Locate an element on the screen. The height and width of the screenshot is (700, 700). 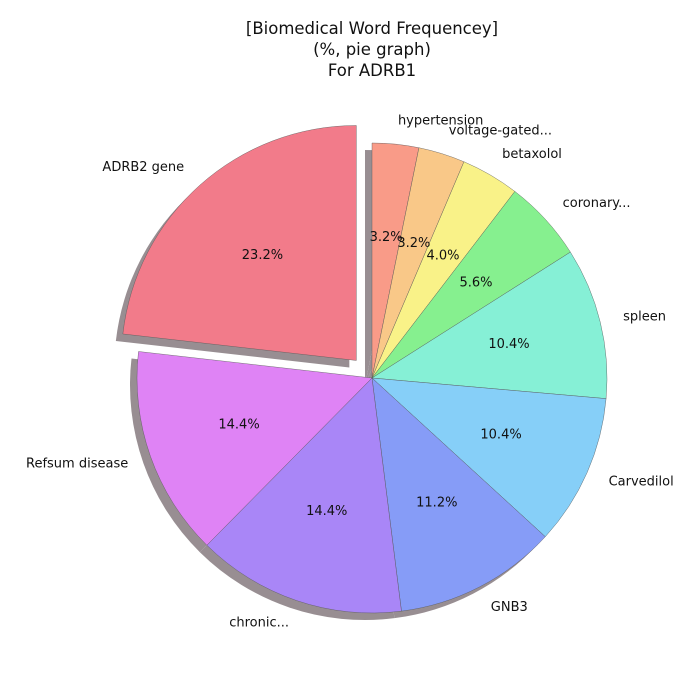
slice-percentage-chronic: 14.4% is located at coordinates (326, 511).